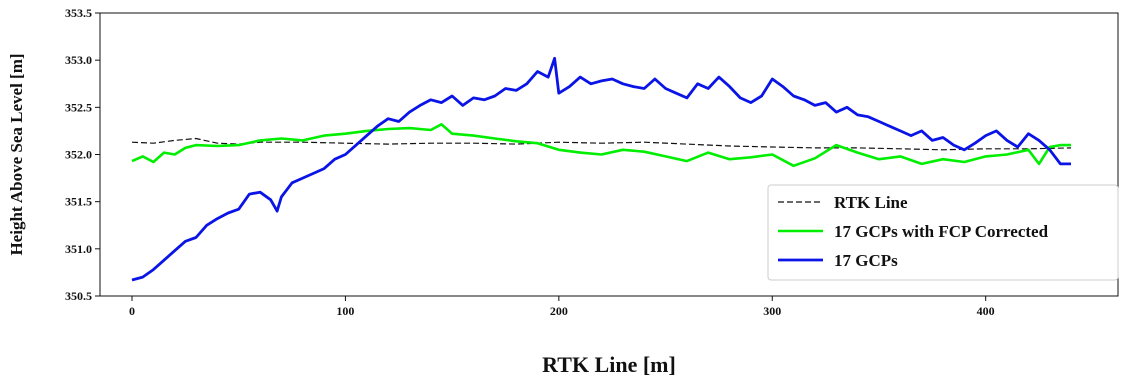 This screenshot has width=1135, height=380. I want to click on y-axis-ticks: 350.5 351.0 351.5 352.0 352.5 353.0 353.5, so click(82, 154).